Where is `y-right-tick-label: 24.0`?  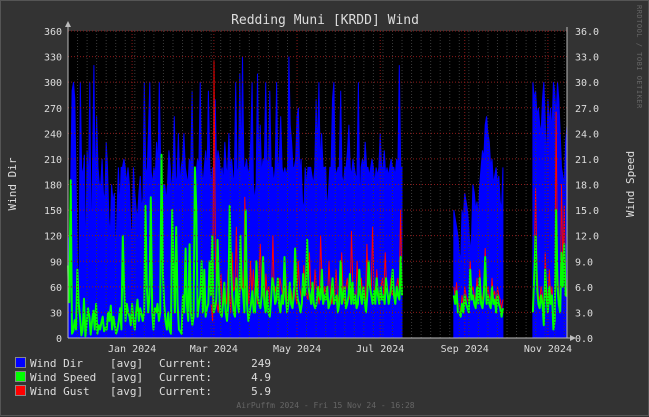
y-right-tick-label: 24.0 is located at coordinates (587, 134).